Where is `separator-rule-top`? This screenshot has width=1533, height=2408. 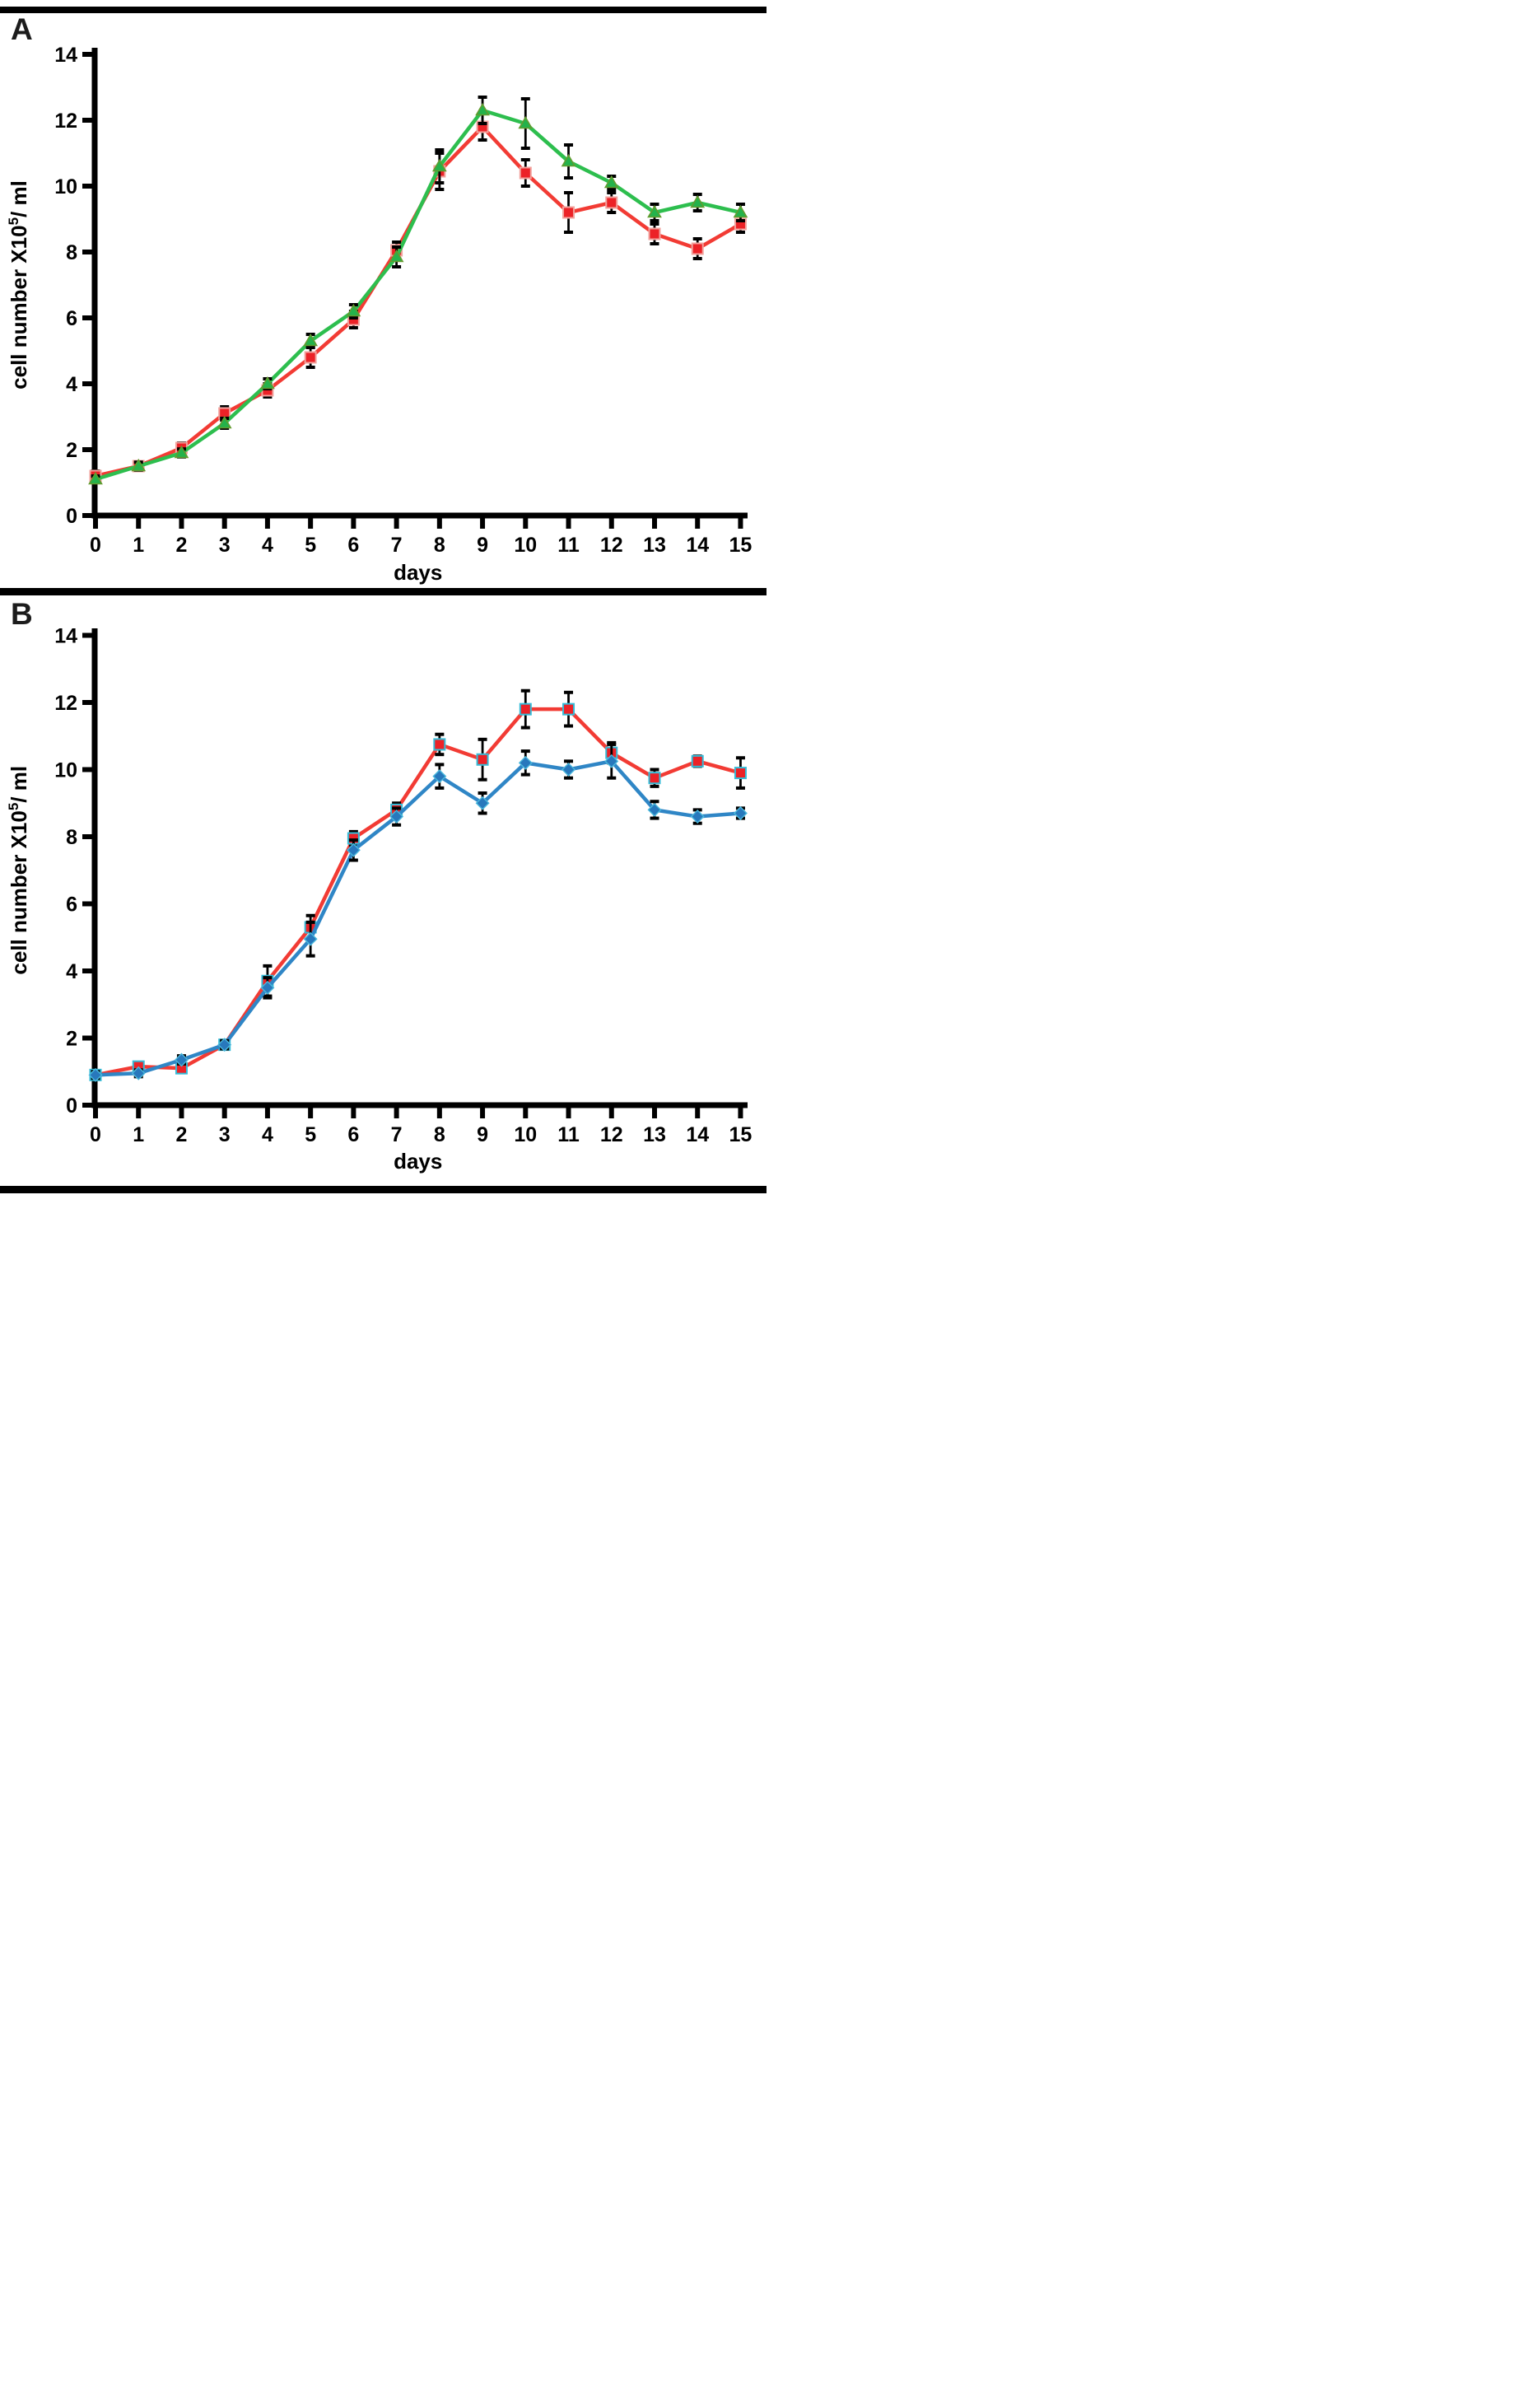
separator-rule-top is located at coordinates (383, 10).